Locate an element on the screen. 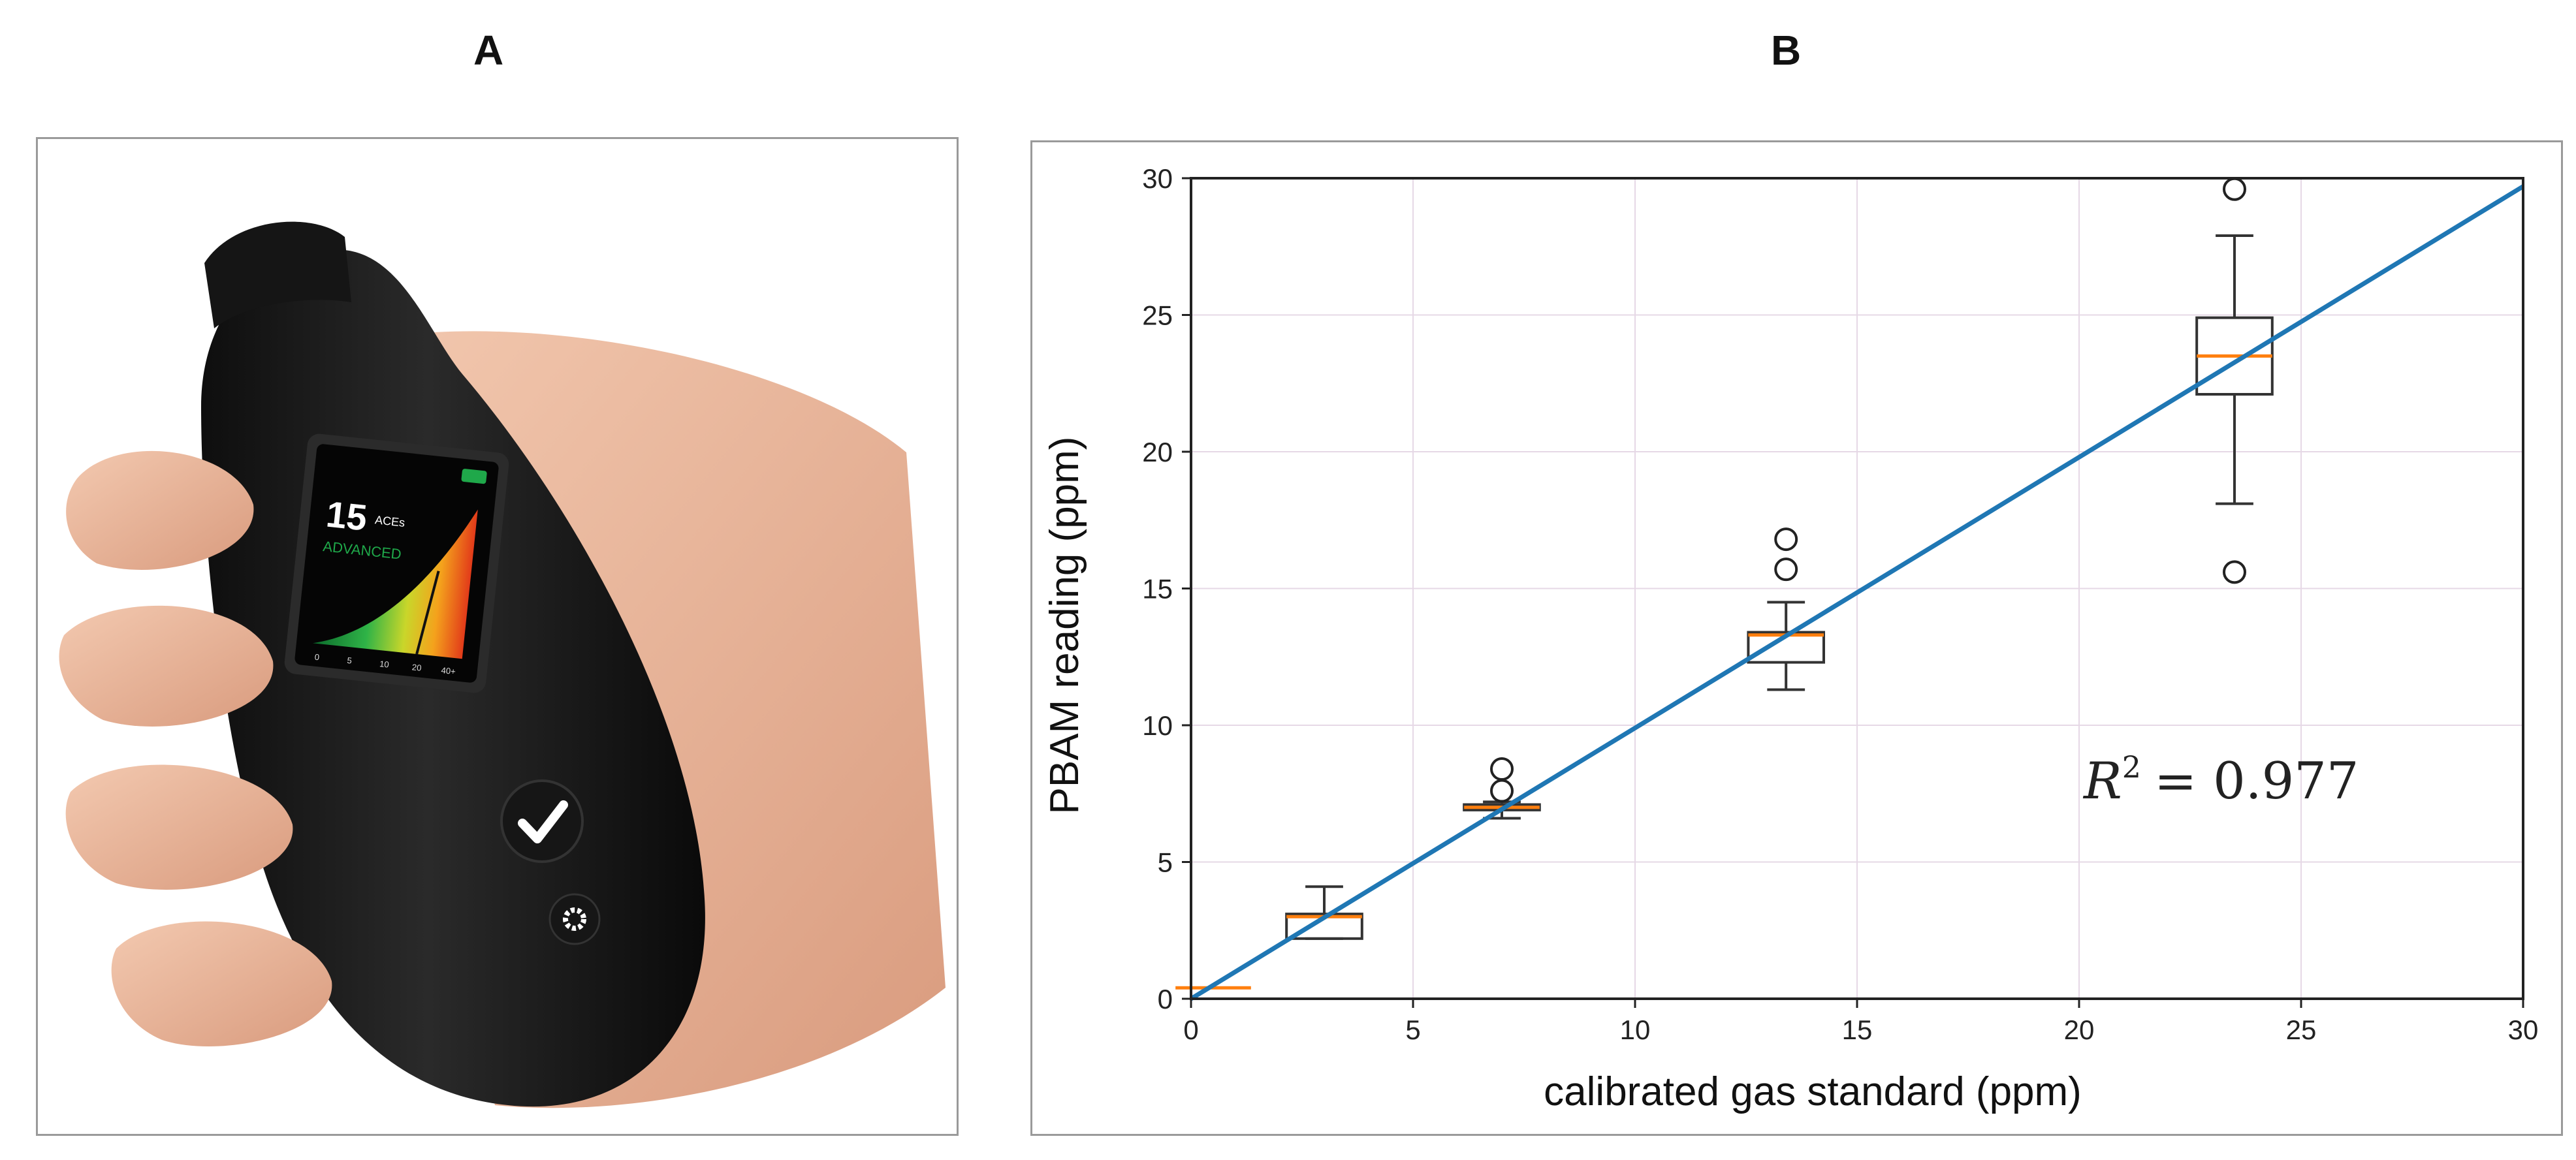  scale-tick: 10 is located at coordinates (385, 664).